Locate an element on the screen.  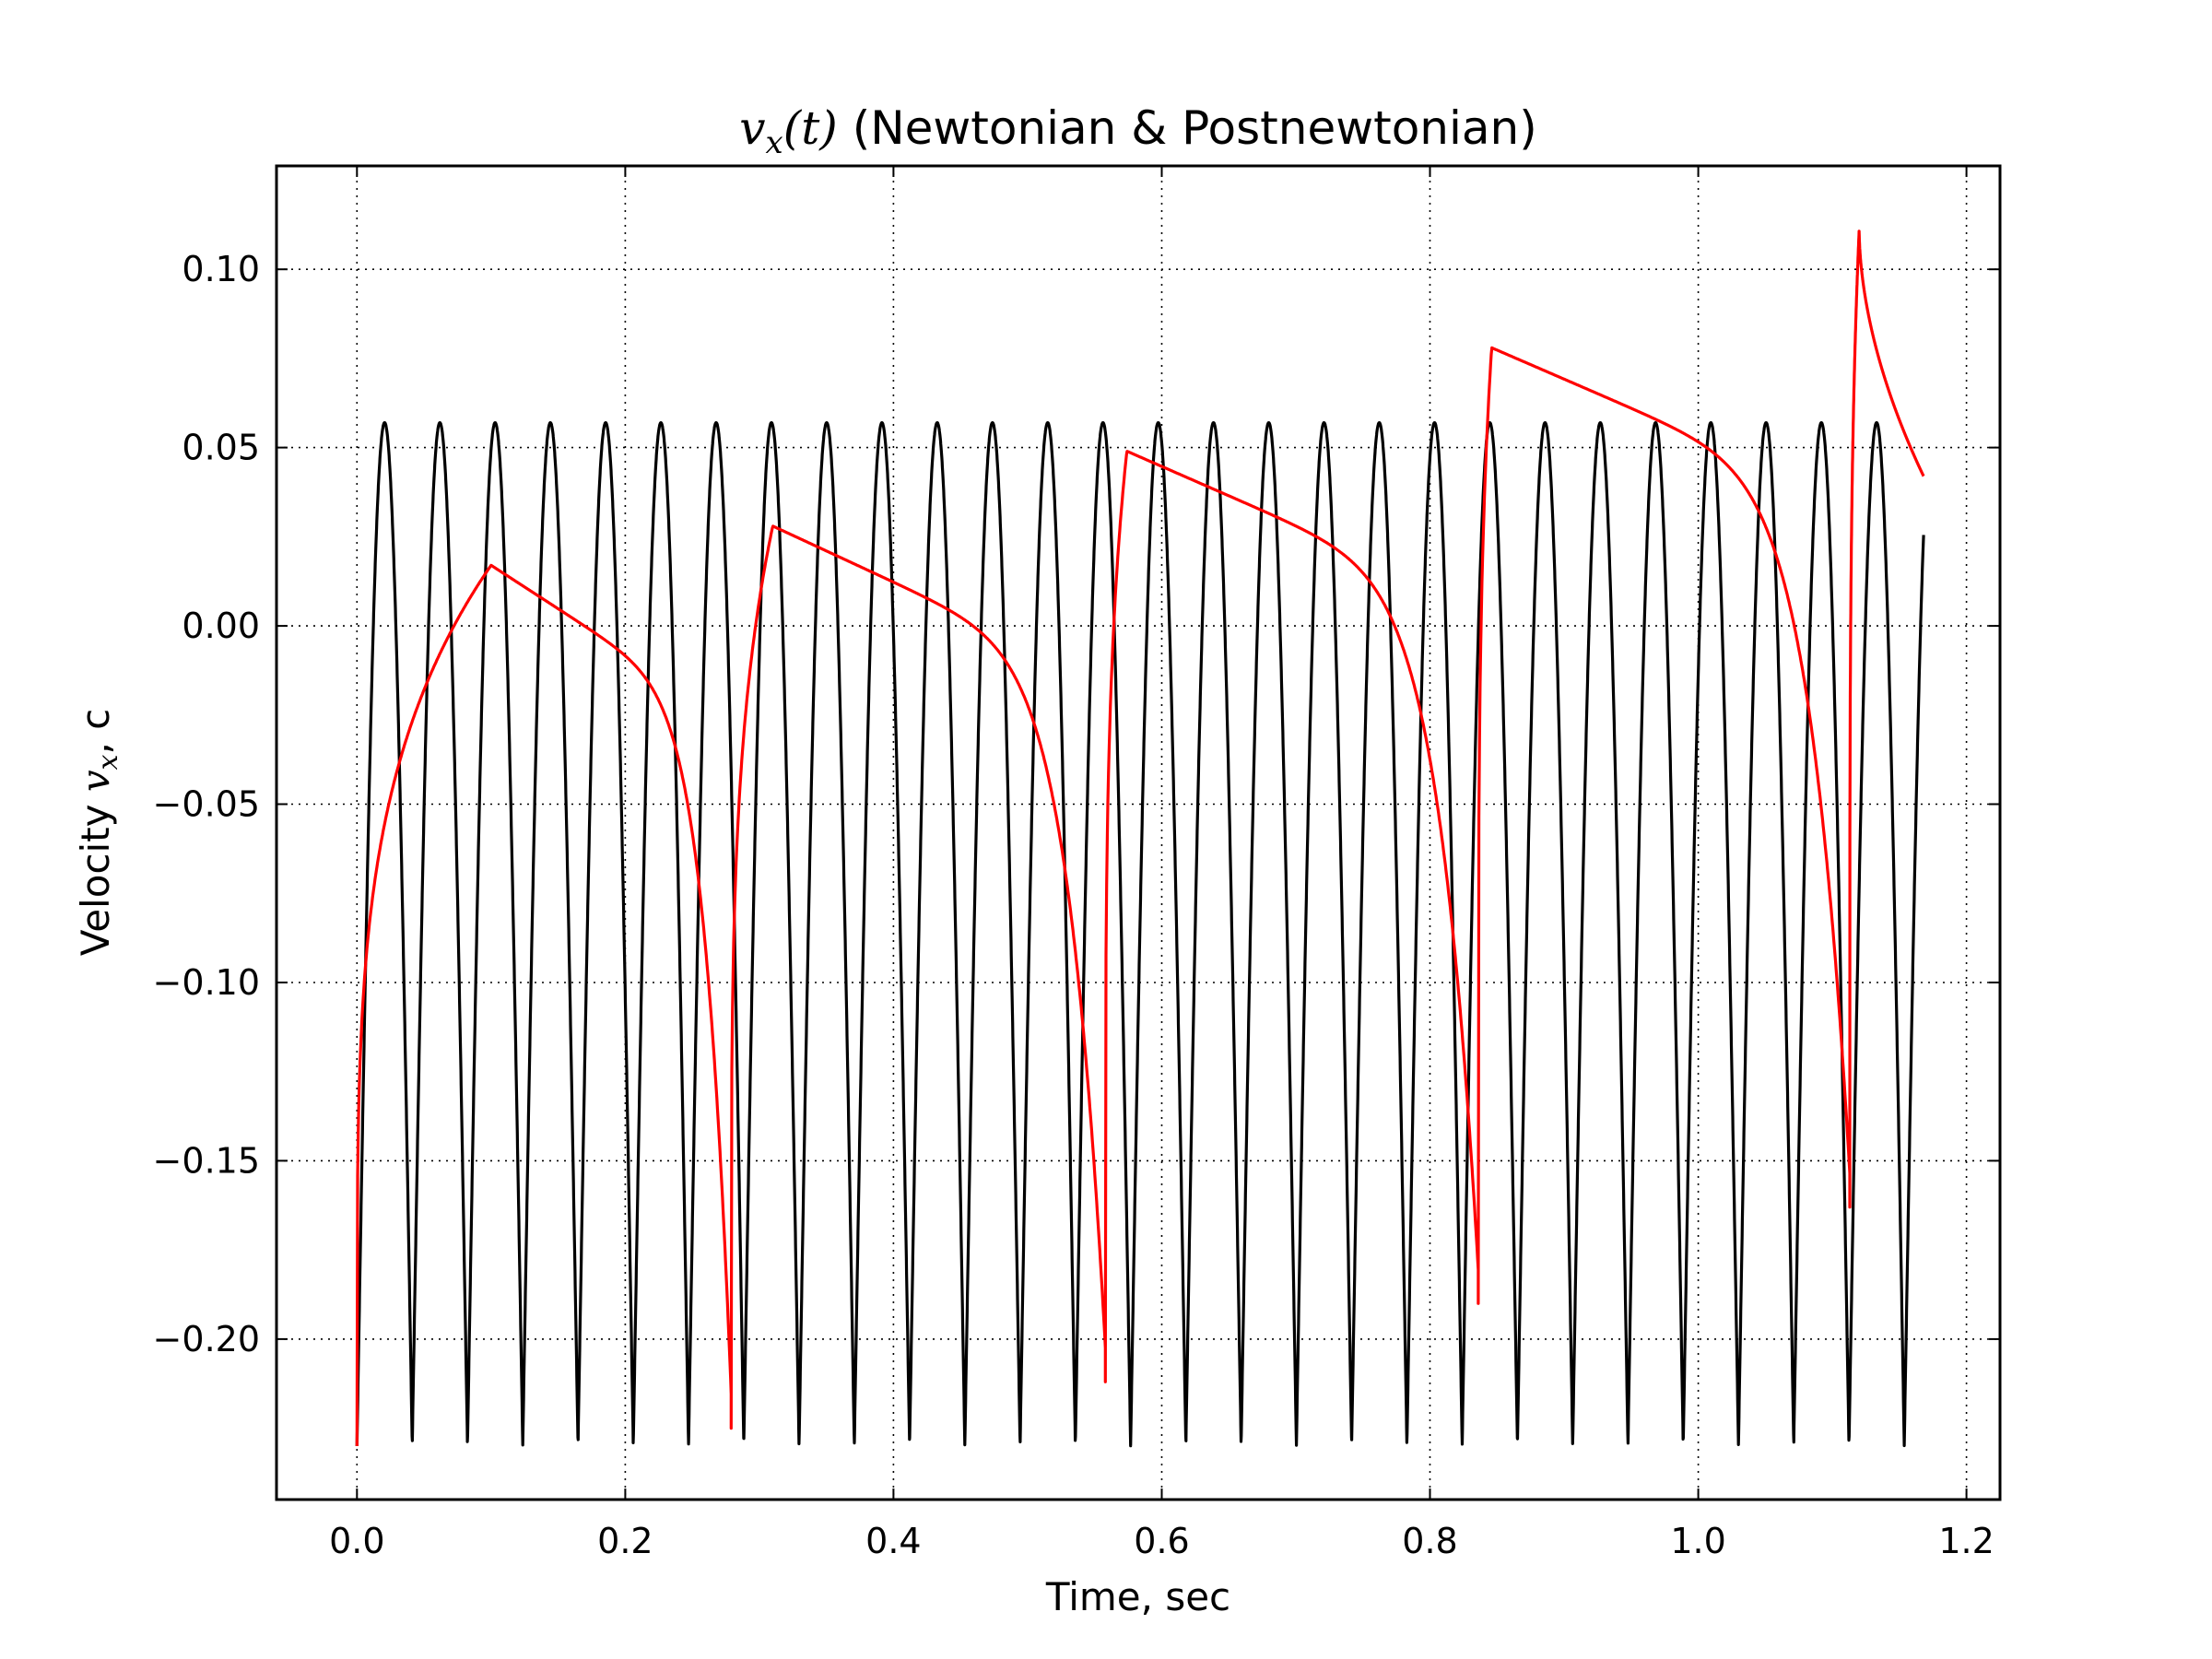
y-tick-label: −0.05 is located at coordinates (206, 804).